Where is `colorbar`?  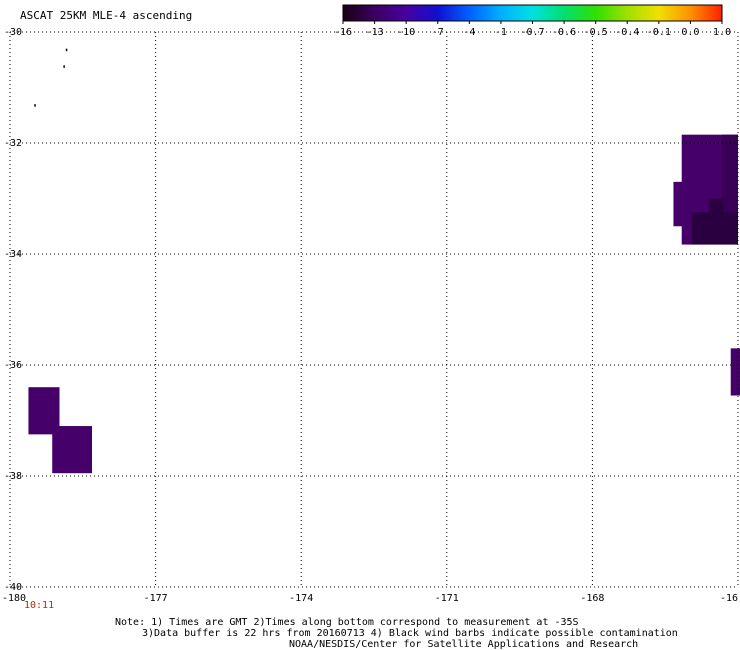 colorbar is located at coordinates (532, 13).